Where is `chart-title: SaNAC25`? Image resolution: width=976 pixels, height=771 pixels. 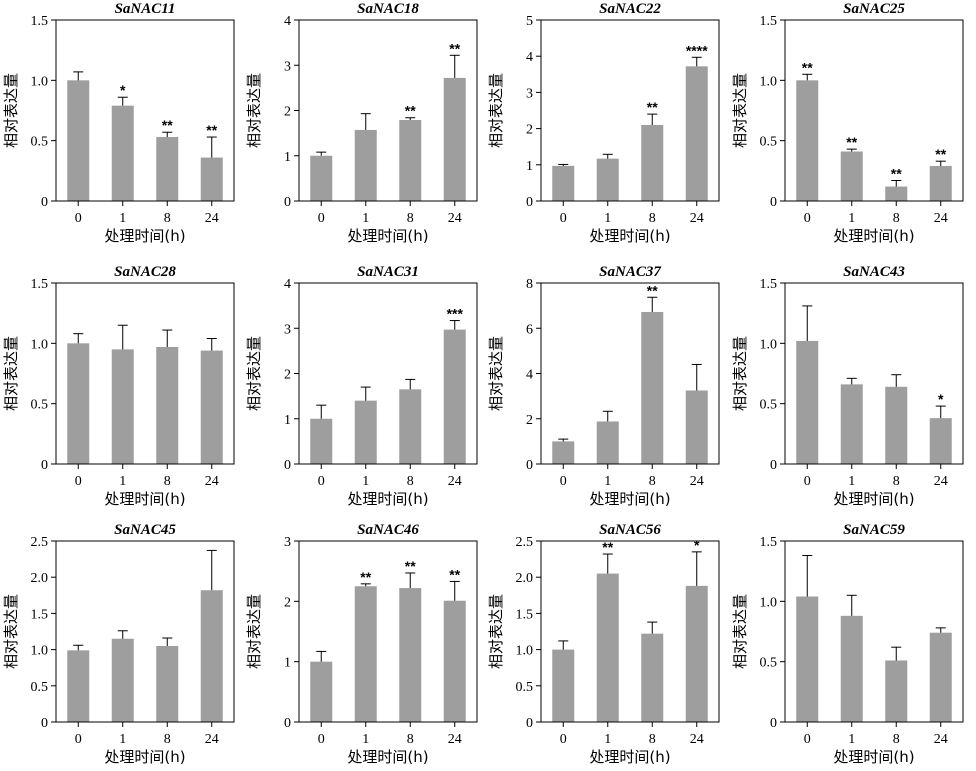 chart-title: SaNAC25 is located at coordinates (874, 9).